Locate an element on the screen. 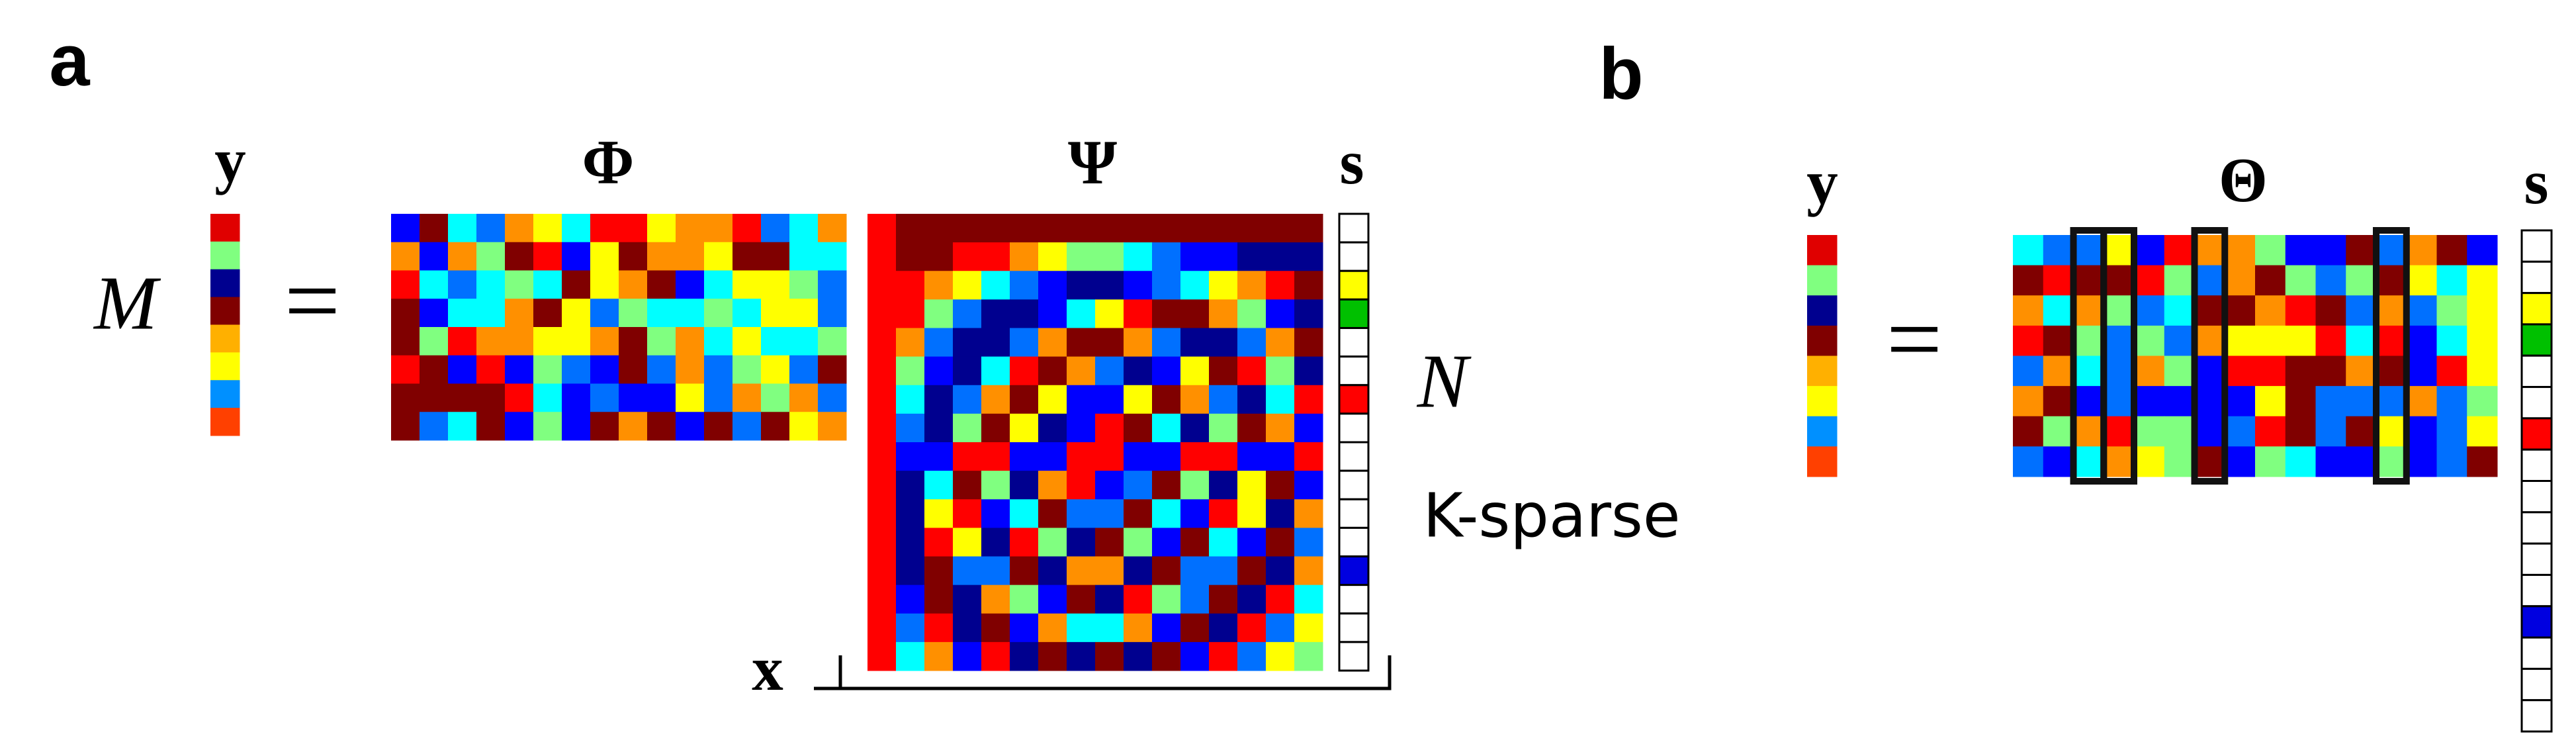 This screenshot has width=2576, height=754. s-label: s is located at coordinates (2536, 182).